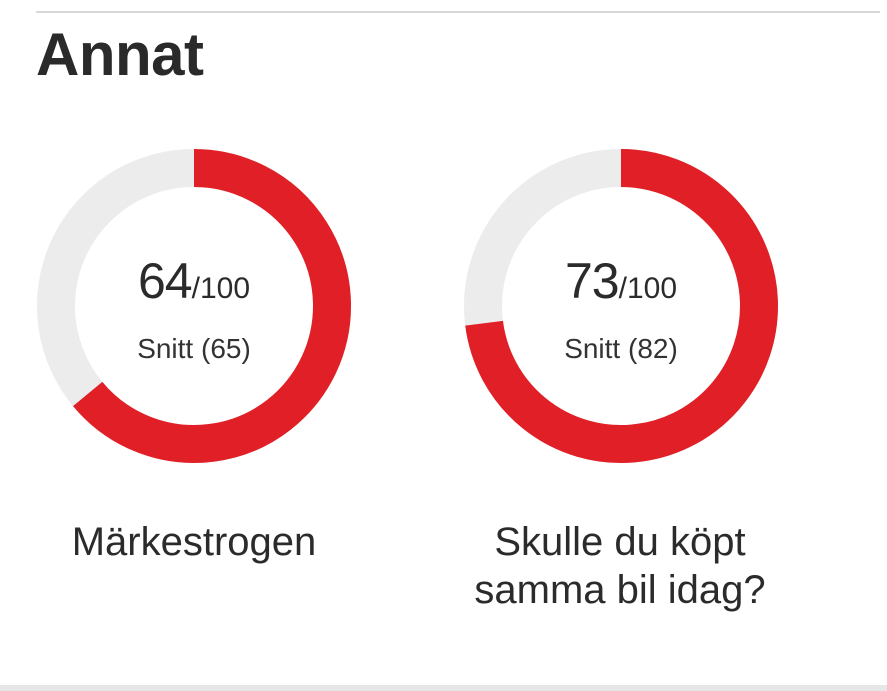 The height and width of the screenshot is (691, 887). What do you see at coordinates (120, 54) in the screenshot?
I see `section-title: Annat` at bounding box center [120, 54].